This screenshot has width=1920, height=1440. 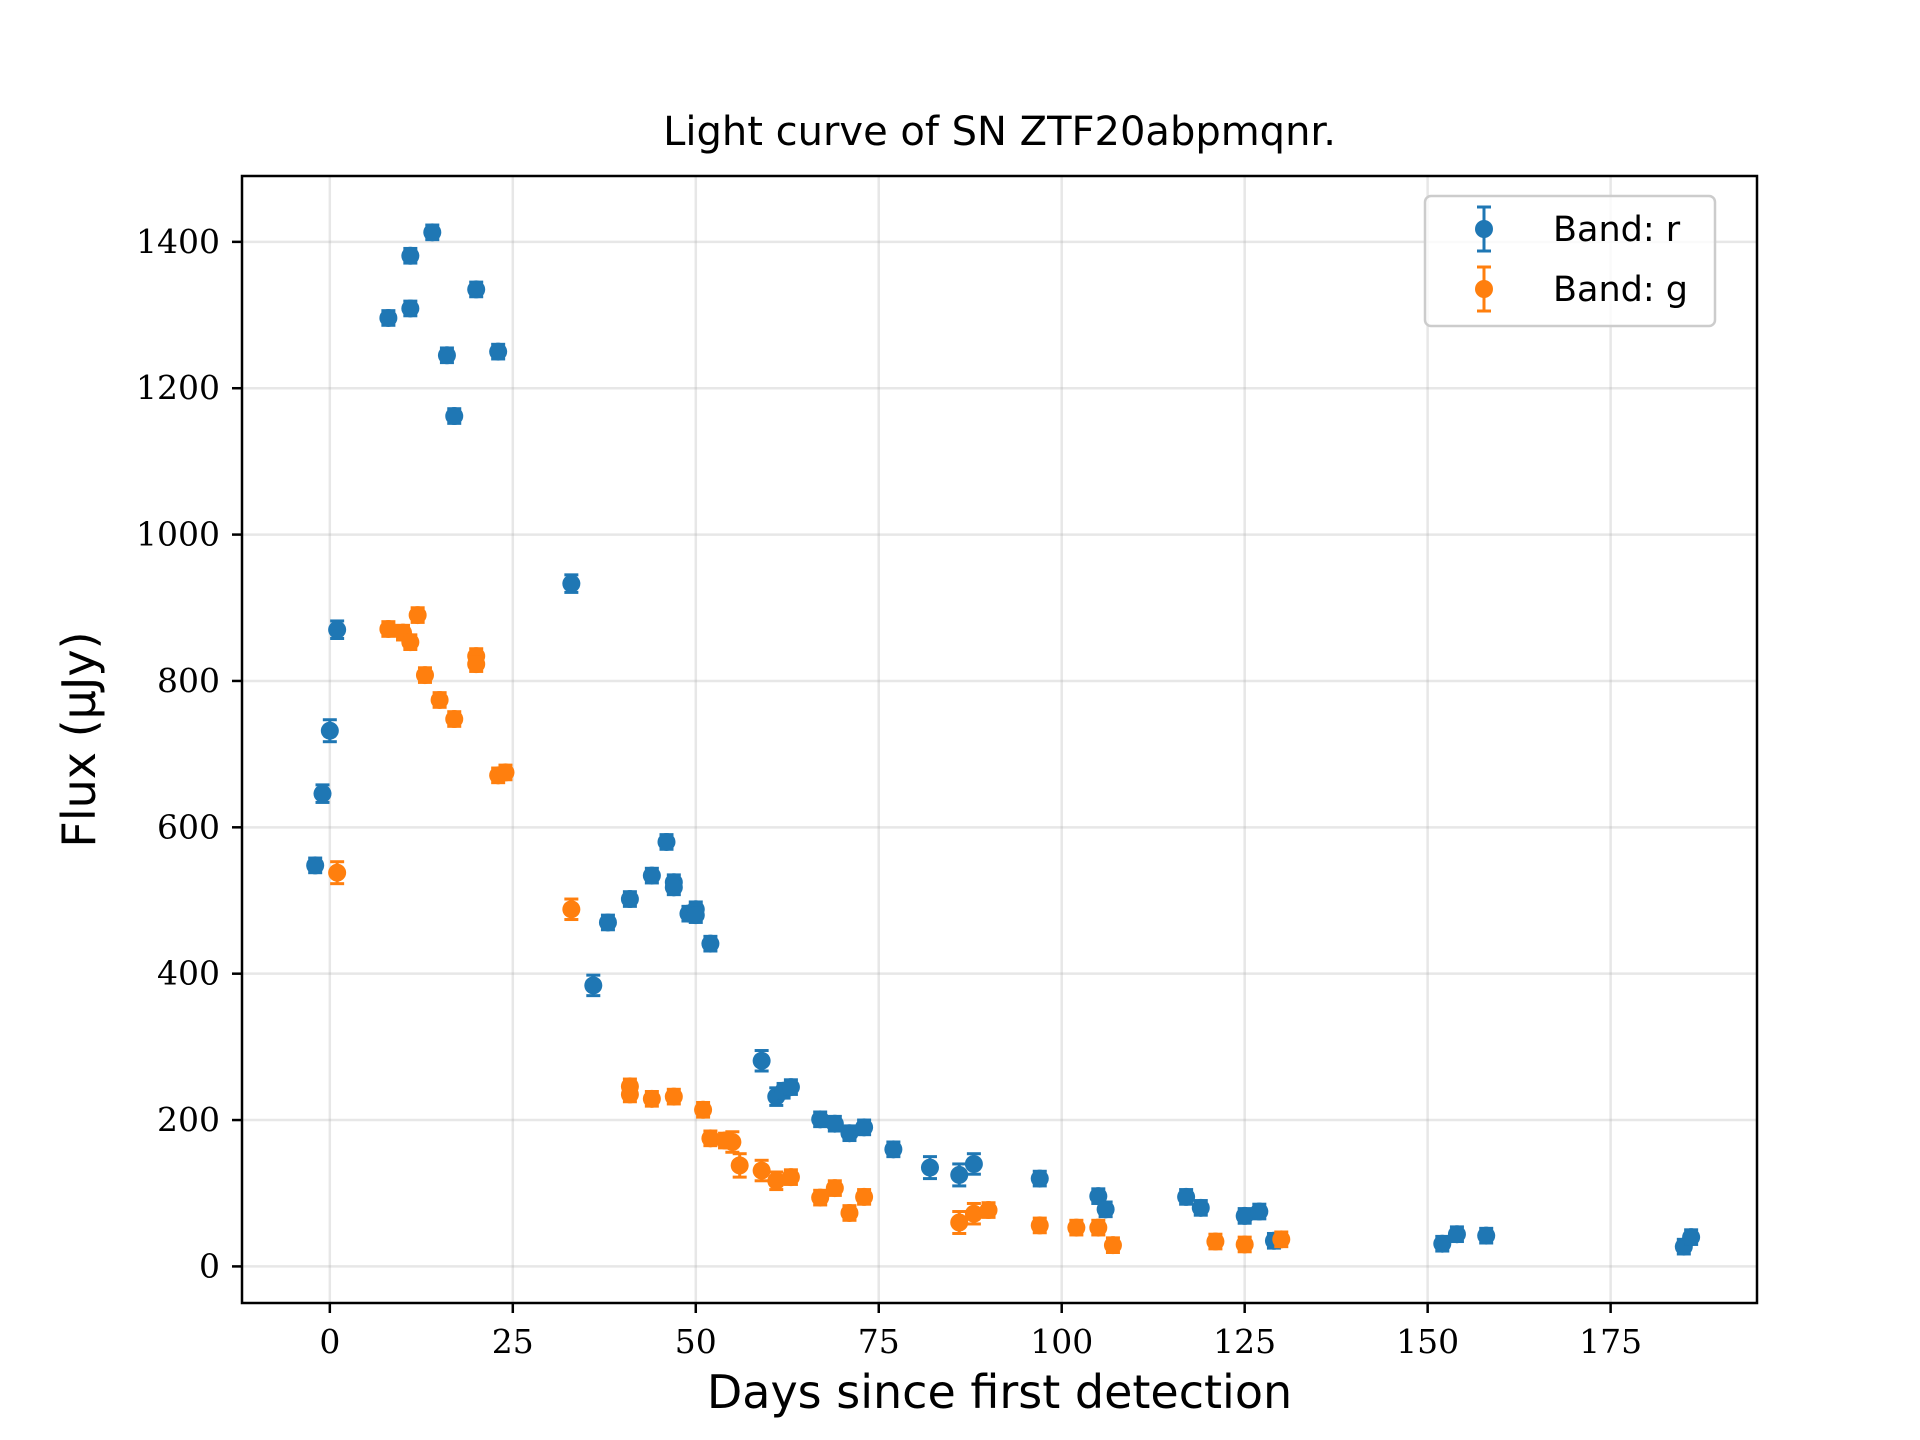 I want to click on x-tick-label: 0, so click(x=329, y=1341).